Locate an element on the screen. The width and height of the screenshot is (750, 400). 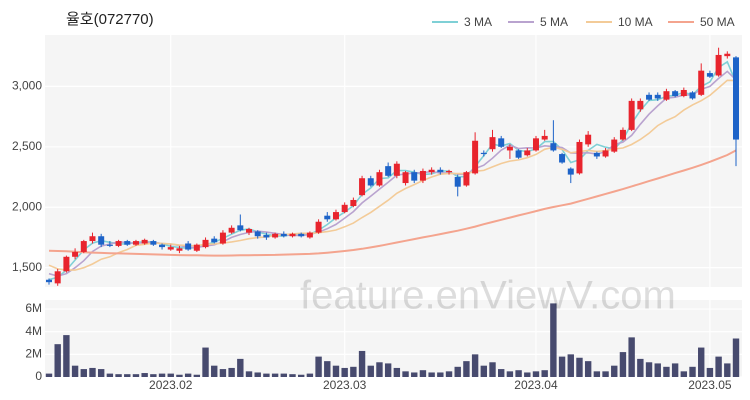
y-tick-label: 3,000 is located at coordinates (27, 86).